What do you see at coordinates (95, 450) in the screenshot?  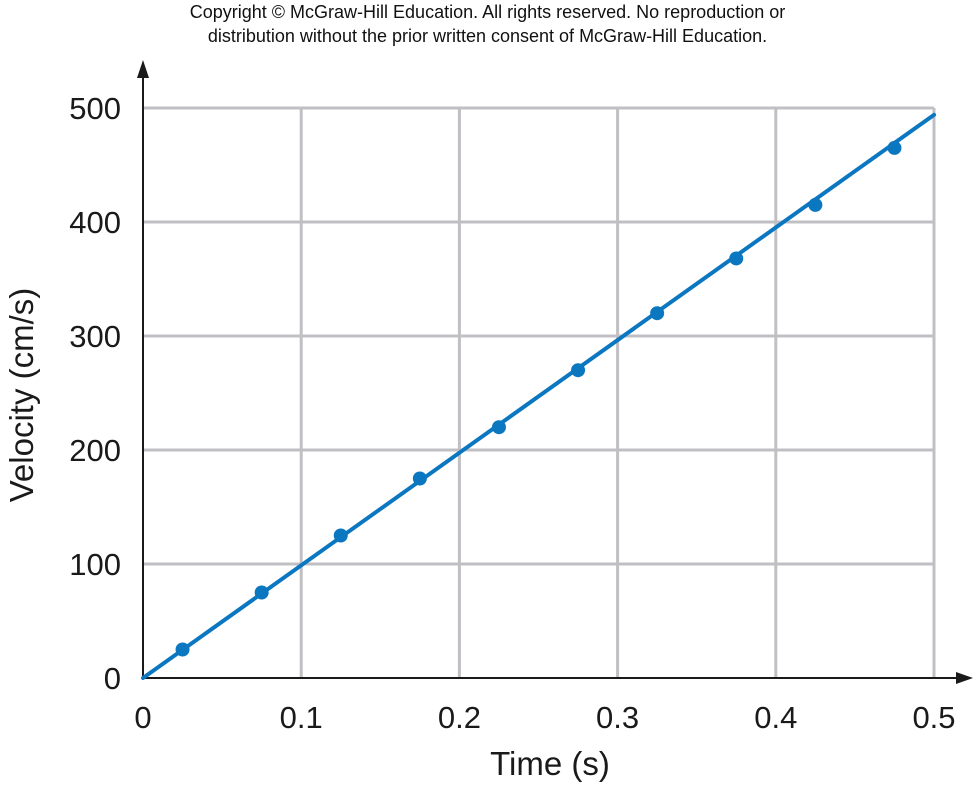 I see `y-tick-label: 200` at bounding box center [95, 450].